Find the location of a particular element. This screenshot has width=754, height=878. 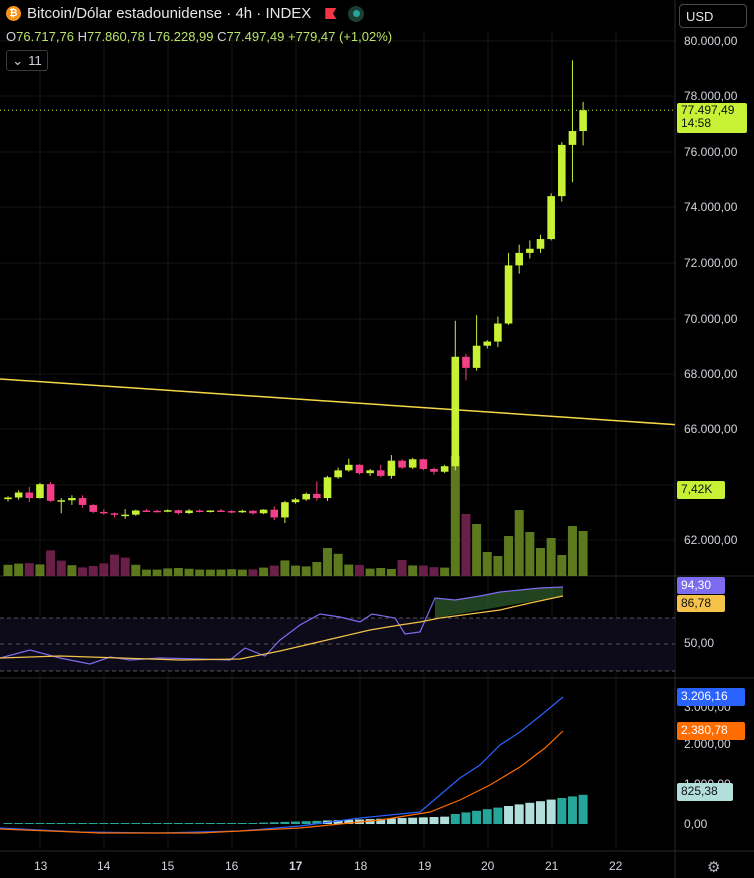

settings-gear-icon: ⚙ is located at coordinates (714, 867).